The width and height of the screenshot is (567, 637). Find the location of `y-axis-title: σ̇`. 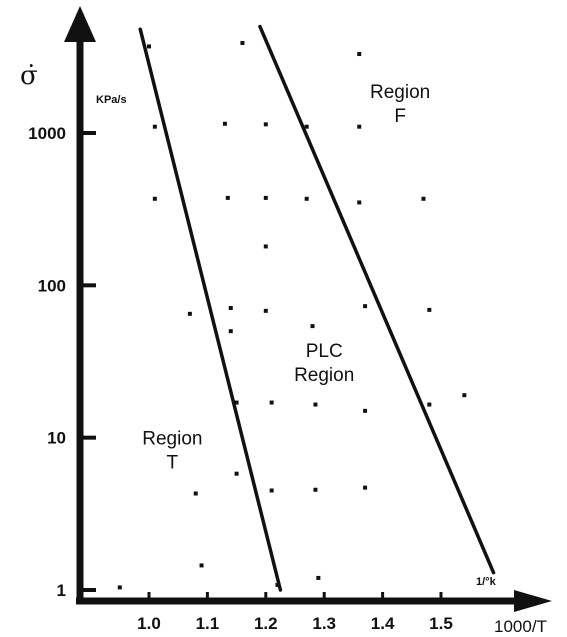

y-axis-title: σ̇ is located at coordinates (29, 76).